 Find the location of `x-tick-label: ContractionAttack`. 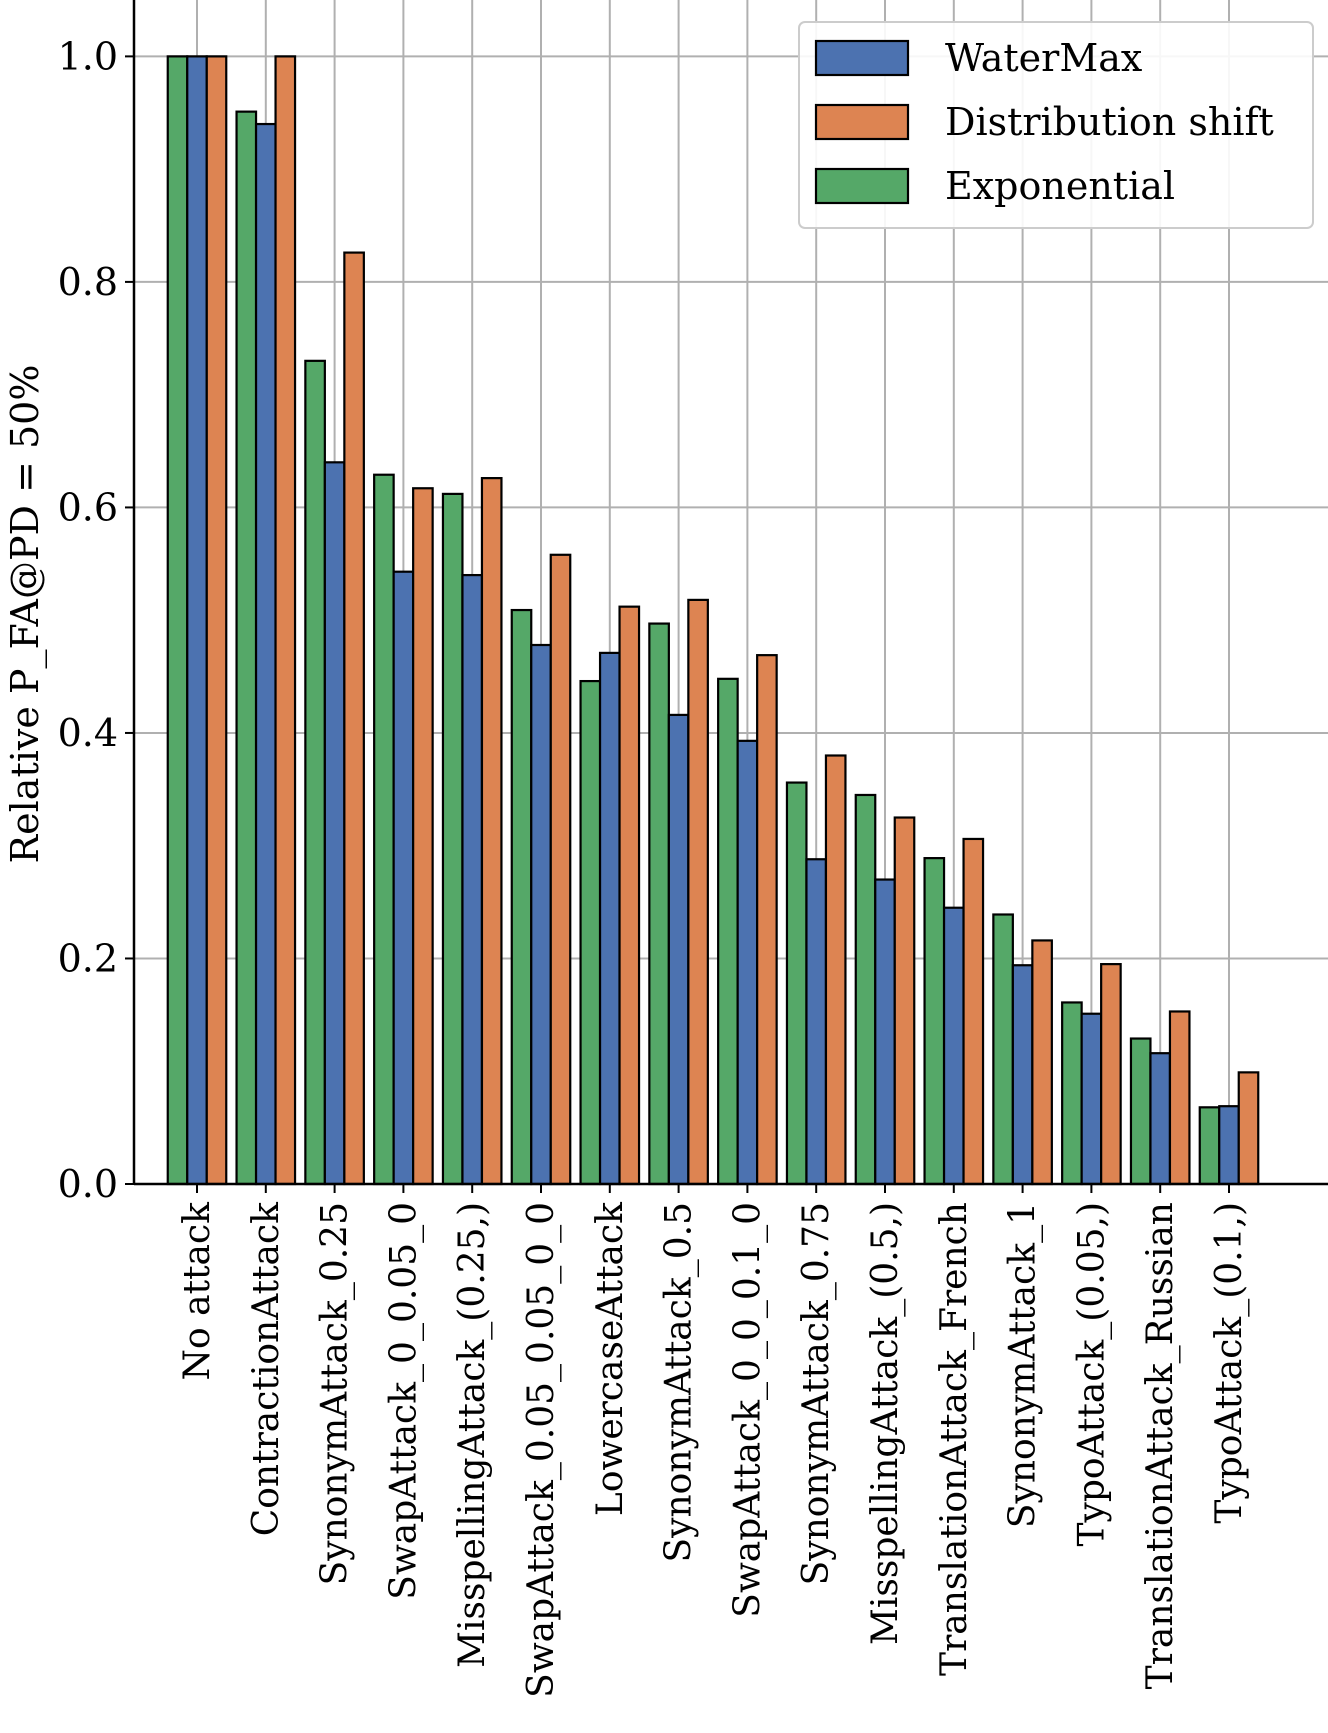

x-tick-label: ContractionAttack is located at coordinates (266, 1368).